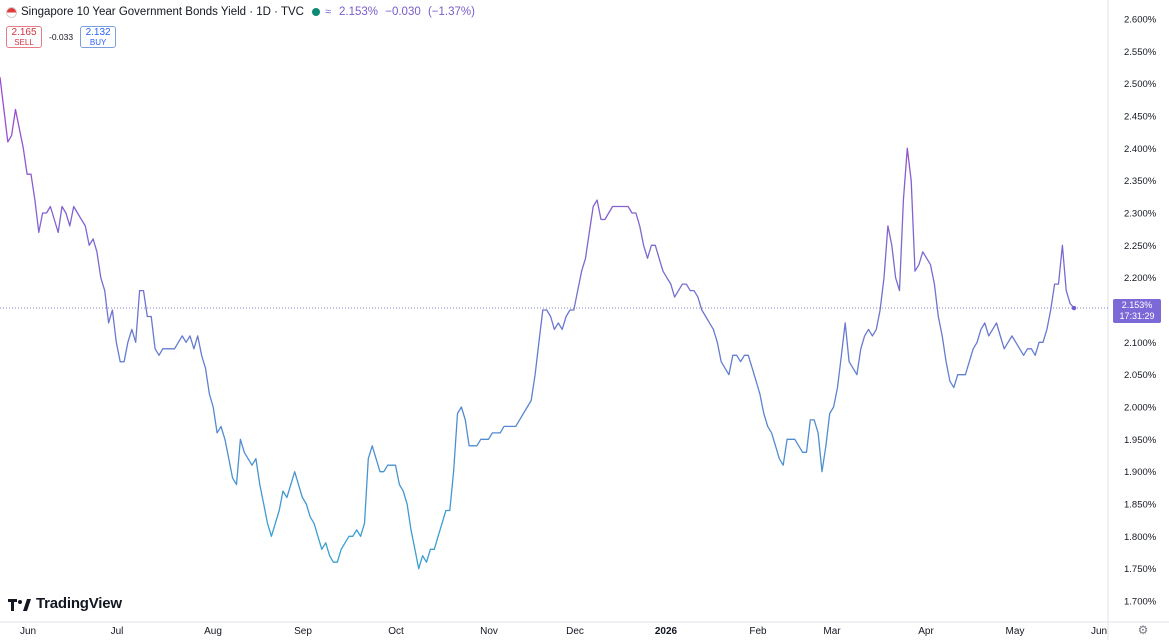 The image size is (1169, 640). I want to click on y-tick-label: 1.800%, so click(1140, 537).